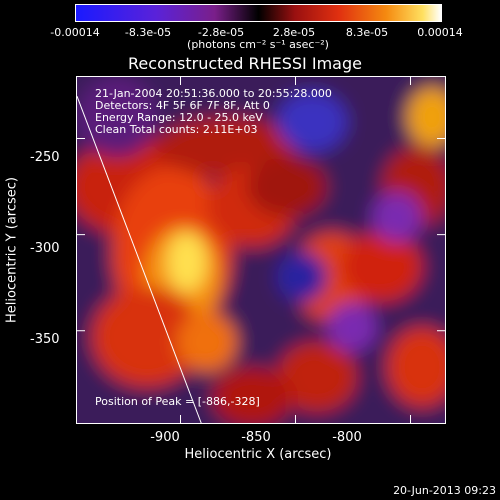 This screenshot has width=500, height=500. Describe the element at coordinates (258, 44) in the screenshot. I see `colorbar-units: (photons cm⁻² s⁻¹ asec⁻²)` at that location.